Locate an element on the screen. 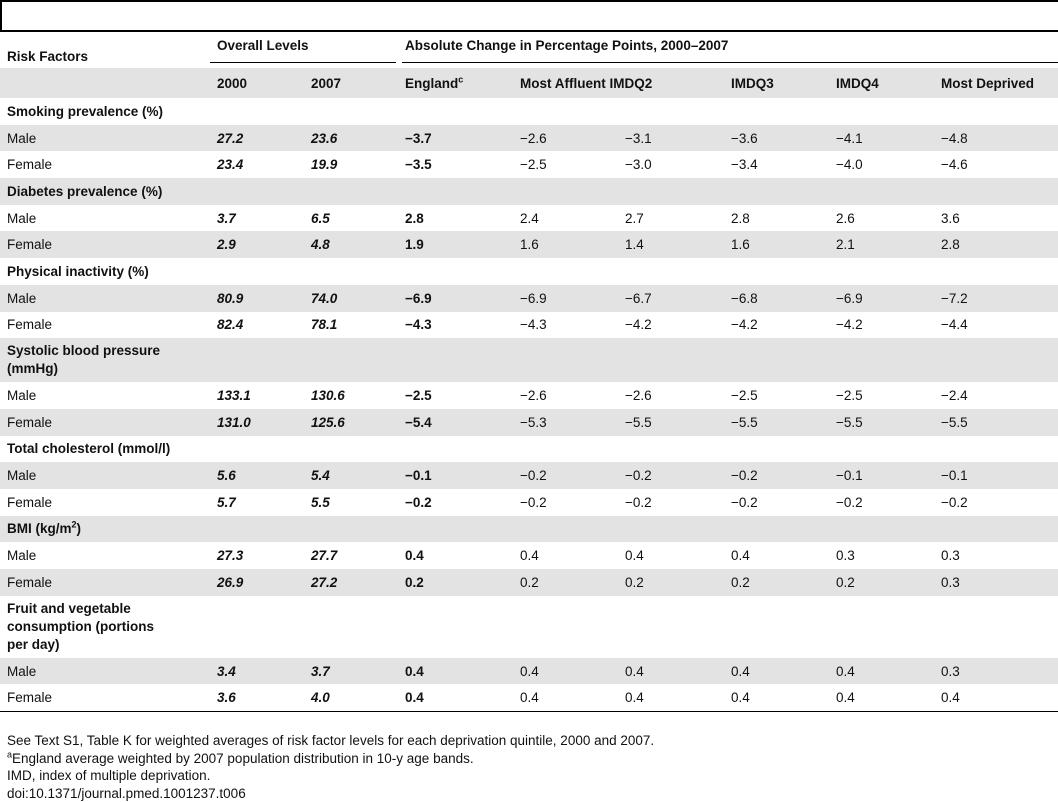  cell-imdq4: −0.1 is located at coordinates (881, 475).